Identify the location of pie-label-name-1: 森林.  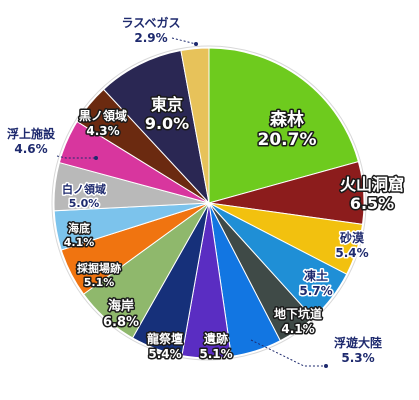
(287, 119).